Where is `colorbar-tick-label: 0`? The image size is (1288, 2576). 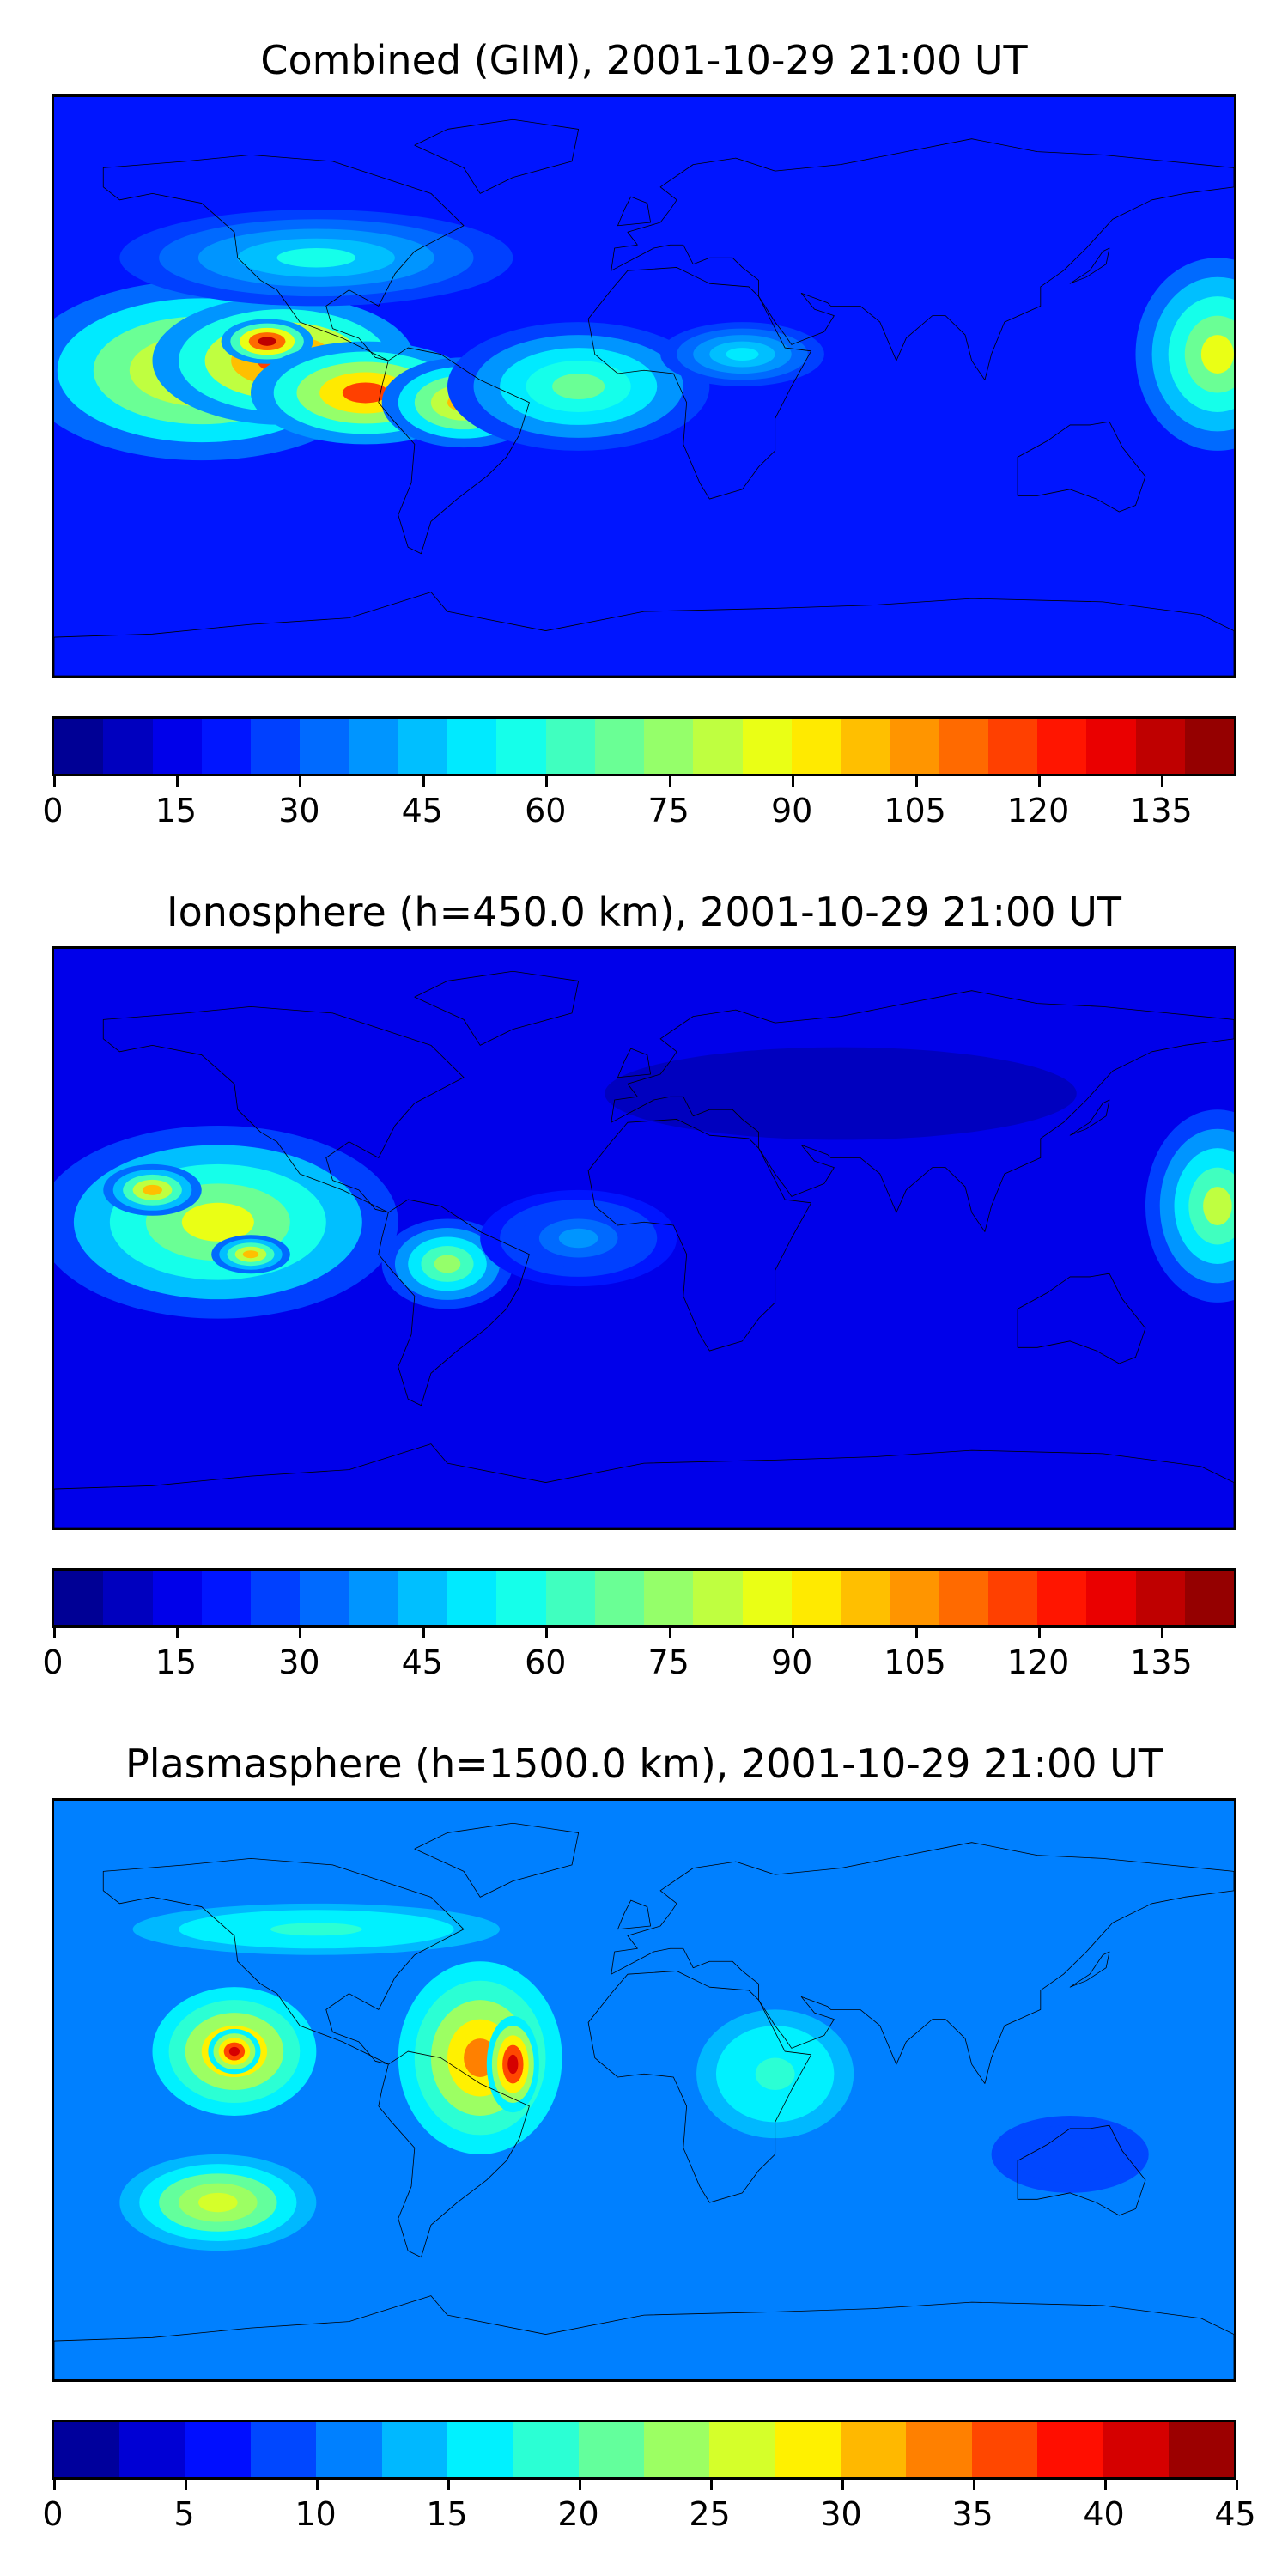 colorbar-tick-label: 0 is located at coordinates (53, 1662).